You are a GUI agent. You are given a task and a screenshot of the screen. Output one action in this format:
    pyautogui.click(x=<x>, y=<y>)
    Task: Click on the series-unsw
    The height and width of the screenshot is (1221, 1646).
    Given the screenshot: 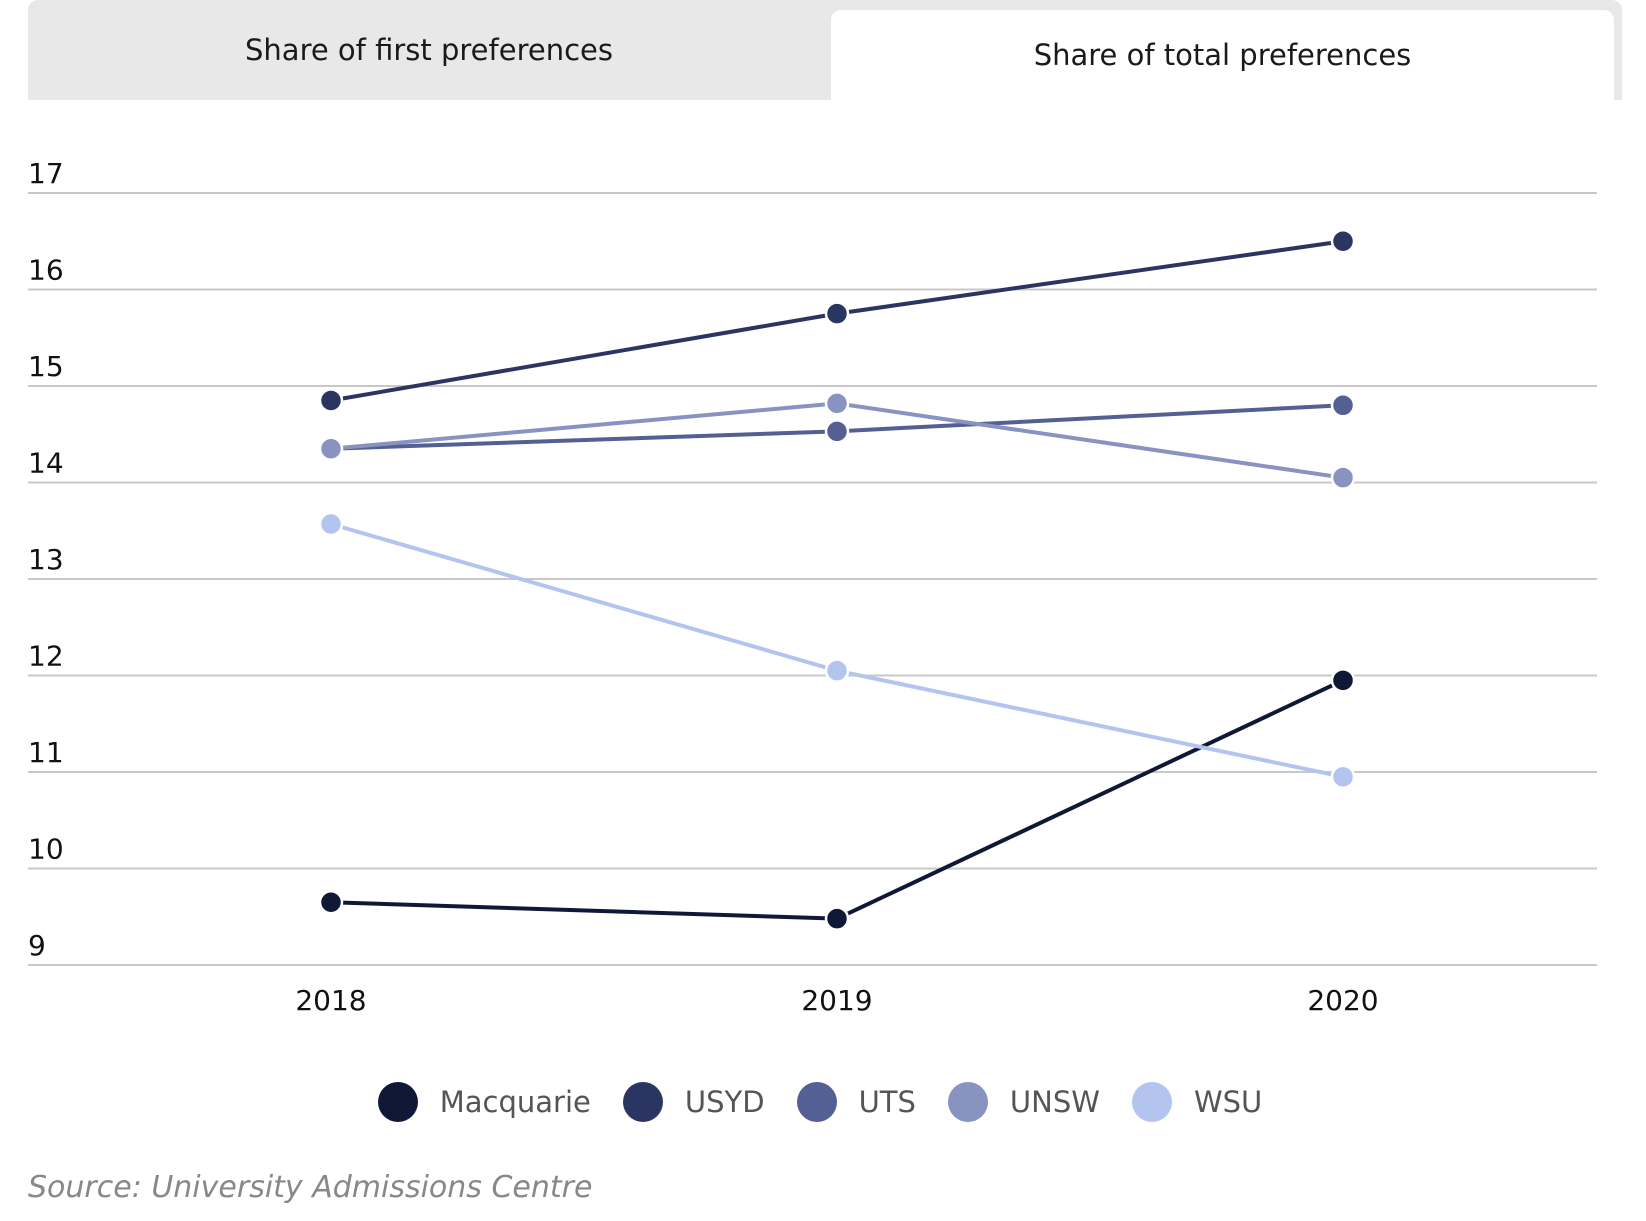 What is the action you would take?
    pyautogui.click(x=837, y=440)
    